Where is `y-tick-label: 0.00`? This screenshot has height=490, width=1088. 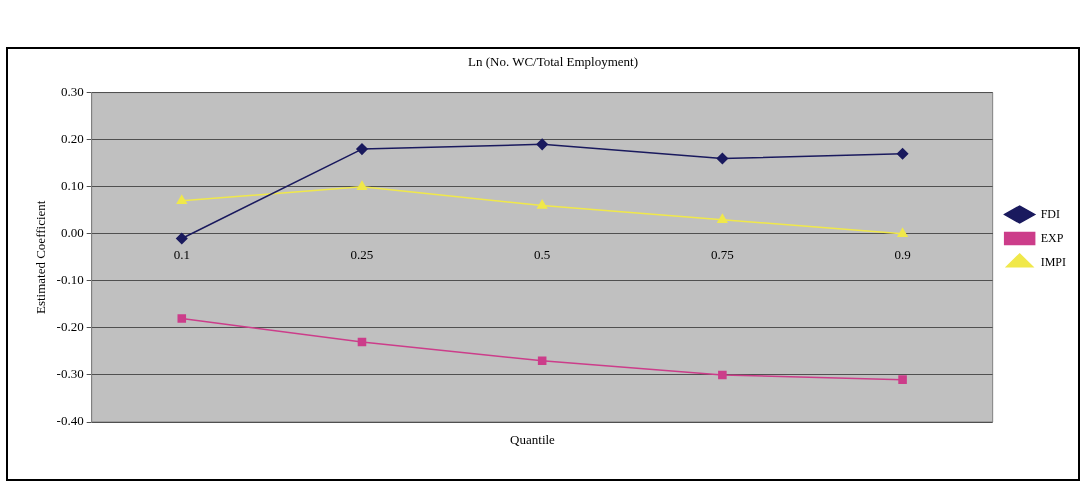
y-tick-label: 0.00 is located at coordinates (72, 233).